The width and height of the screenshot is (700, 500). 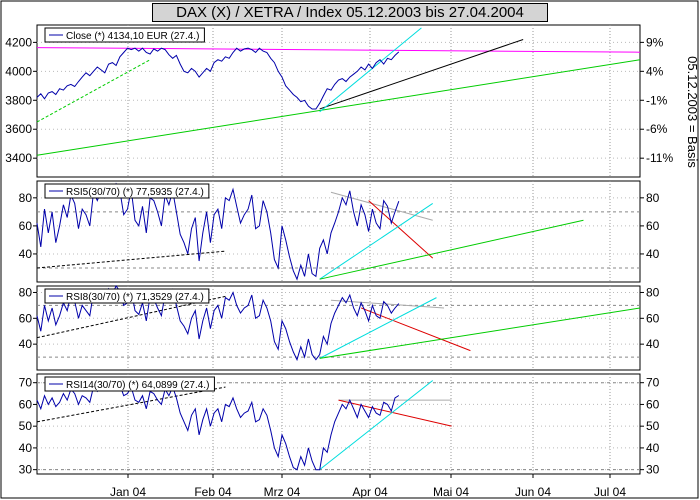 I want to click on x-tick-label: Mrz 04, so click(x=282, y=492).